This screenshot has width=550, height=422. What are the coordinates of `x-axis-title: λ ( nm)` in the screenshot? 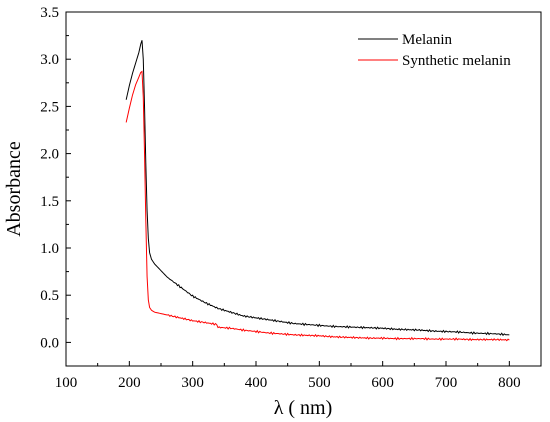 It's located at (303, 408).